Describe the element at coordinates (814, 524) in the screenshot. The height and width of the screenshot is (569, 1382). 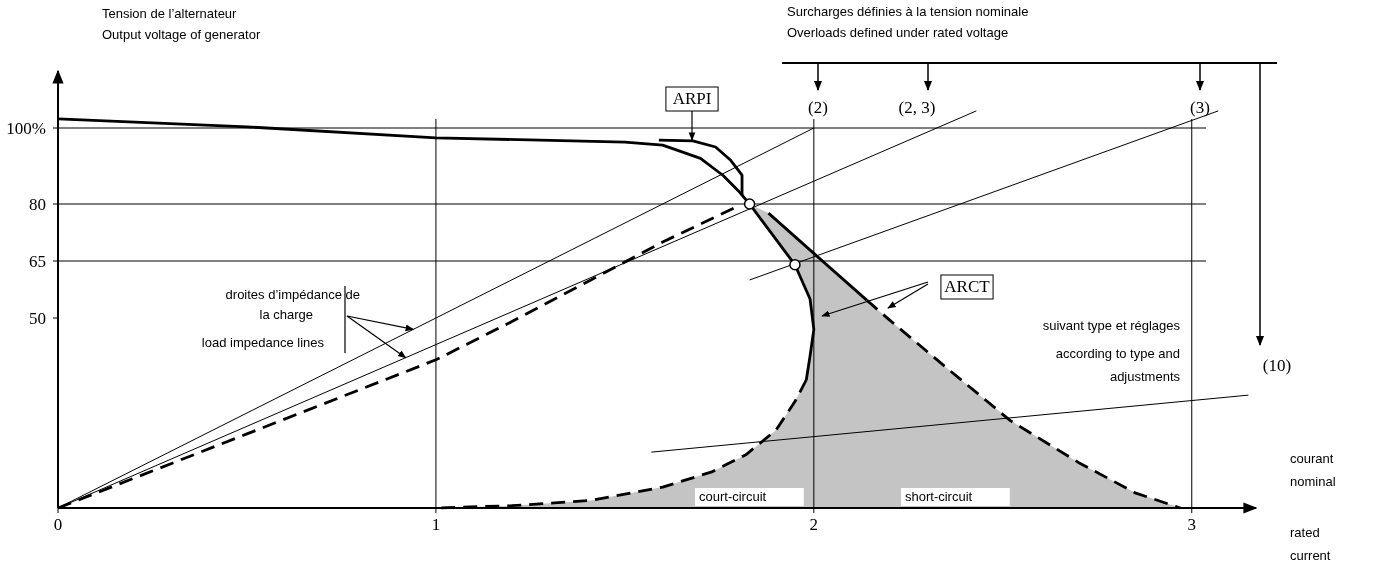
I see `x-tick-label: 2` at that location.